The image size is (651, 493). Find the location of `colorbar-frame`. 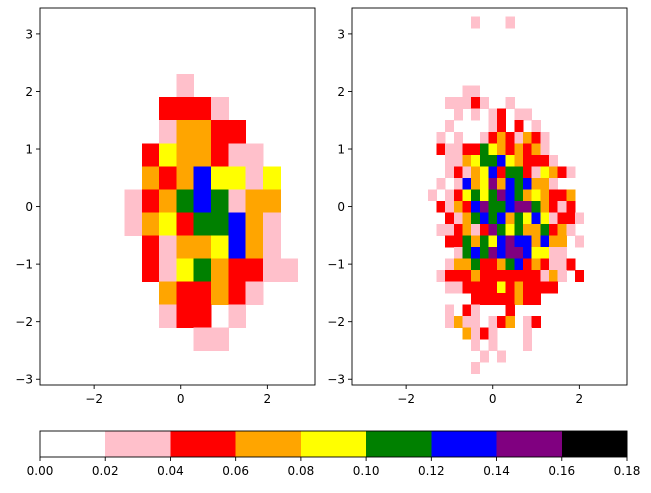

colorbar-frame is located at coordinates (333, 444).